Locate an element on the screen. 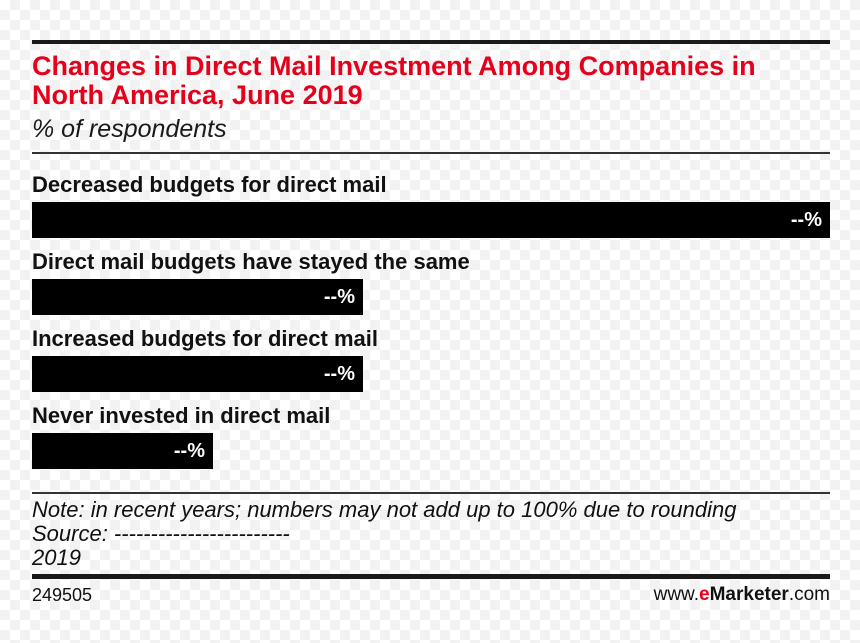  note-rule is located at coordinates (431, 493).